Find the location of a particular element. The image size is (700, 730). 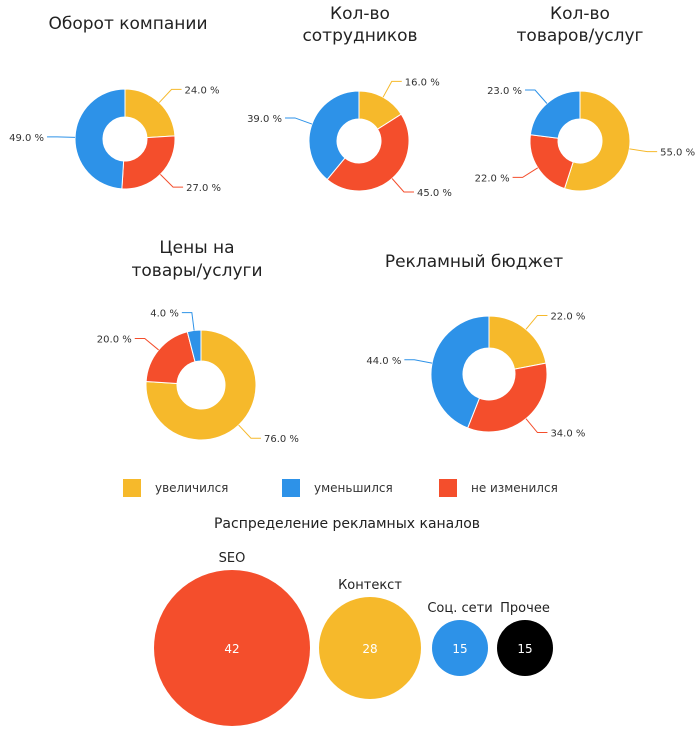

data-label: 16.0 % is located at coordinates (422, 82).